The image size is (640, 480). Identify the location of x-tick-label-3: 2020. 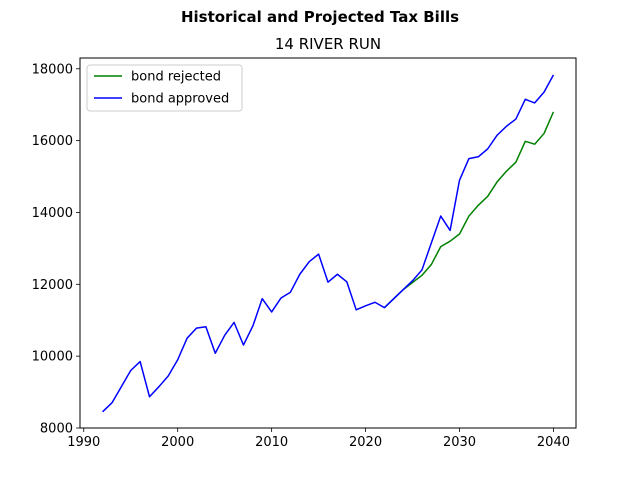
(365, 442).